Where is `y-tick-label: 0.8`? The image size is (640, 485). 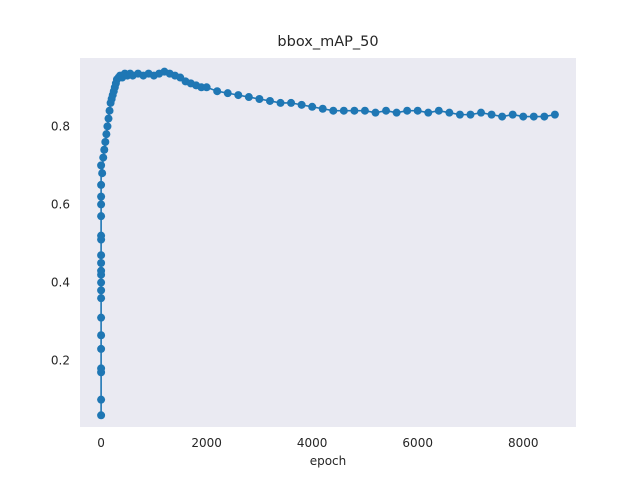
y-tick-label: 0.8 is located at coordinates (60, 126).